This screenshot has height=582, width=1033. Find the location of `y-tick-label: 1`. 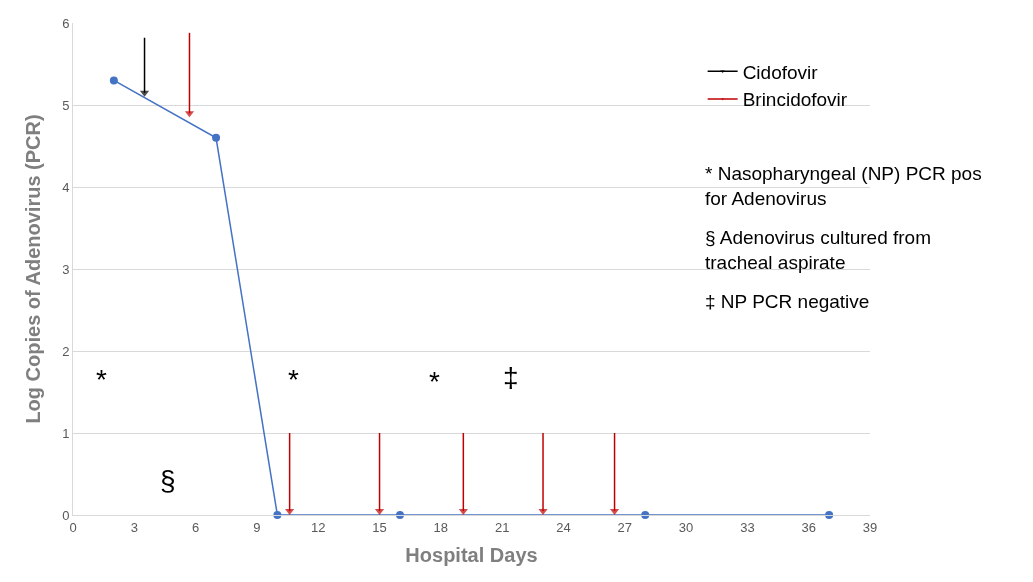

y-tick-label: 1 is located at coordinates (66, 433).